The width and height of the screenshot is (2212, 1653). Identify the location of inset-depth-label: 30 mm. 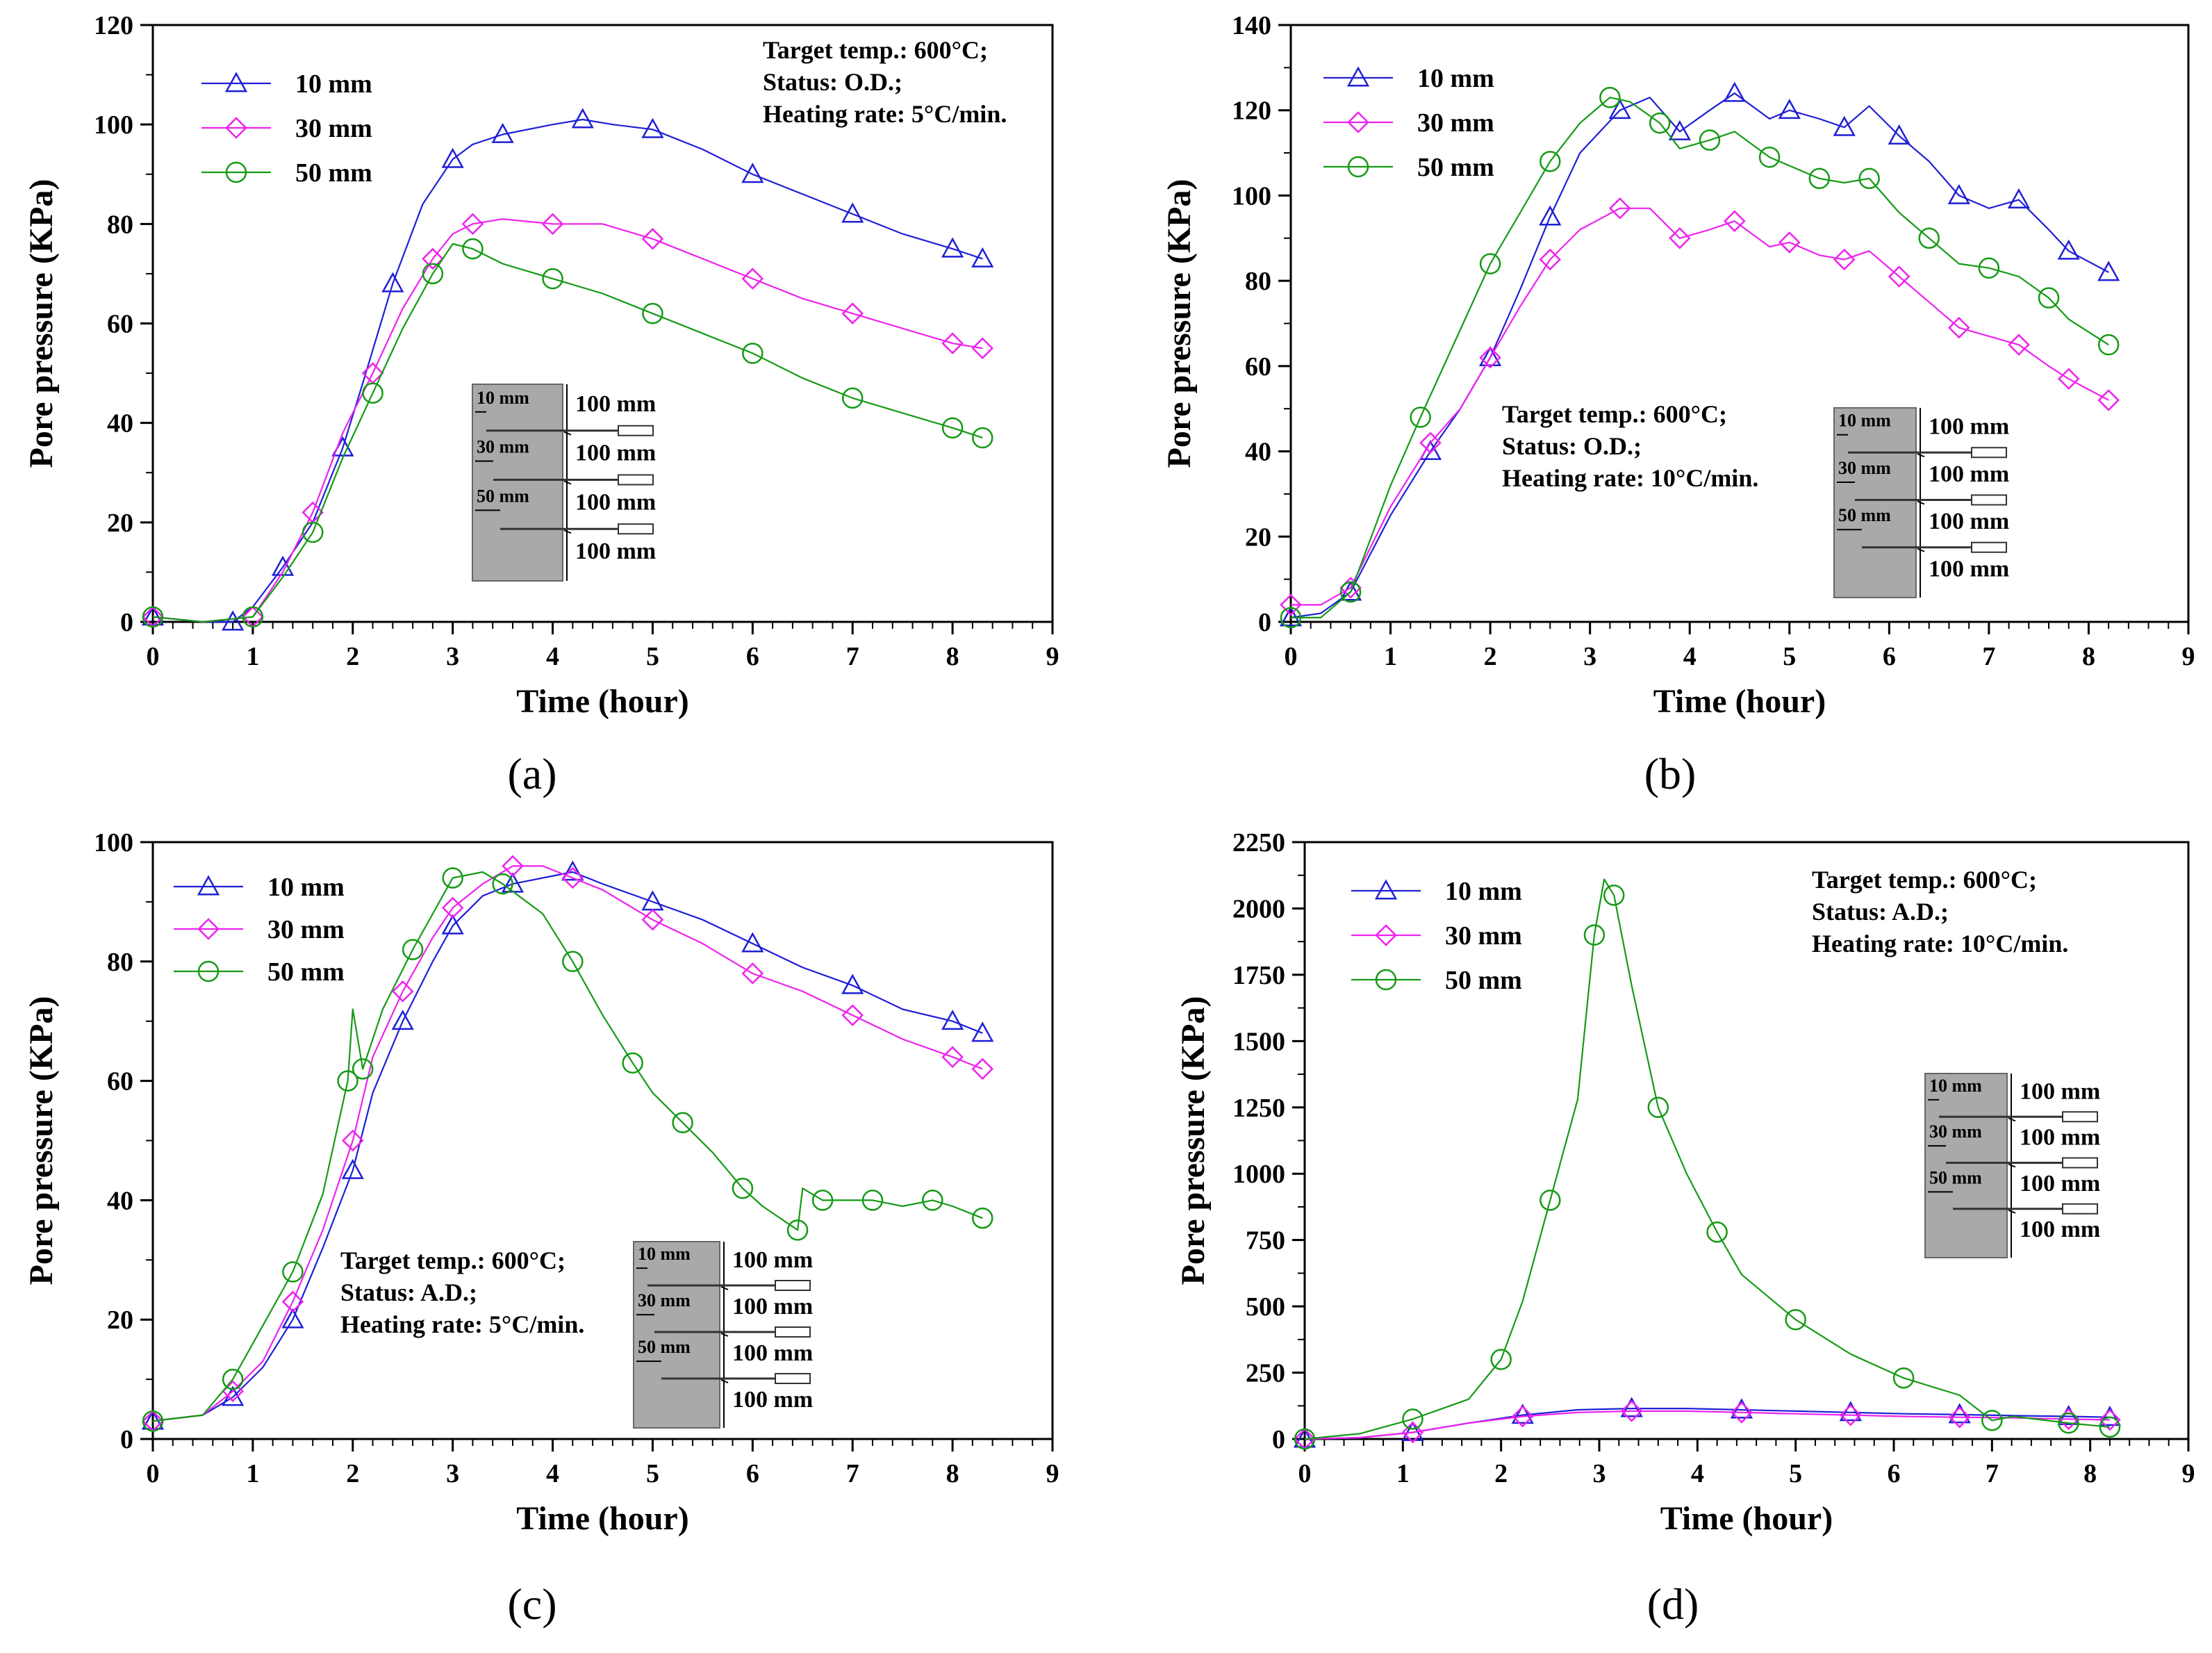
(1955, 1132).